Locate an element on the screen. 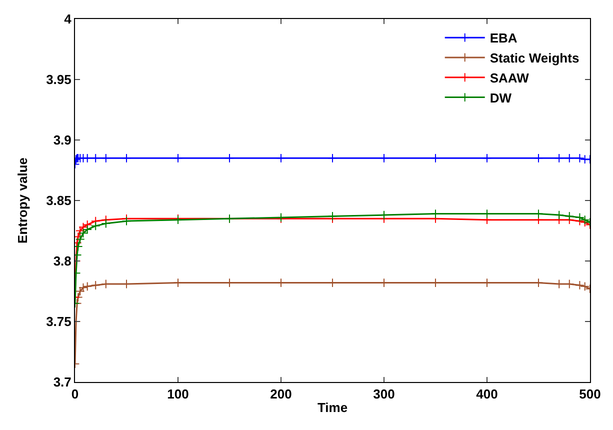 This screenshot has height=430, width=613. y-tick-label: 3.9 is located at coordinates (62, 140).